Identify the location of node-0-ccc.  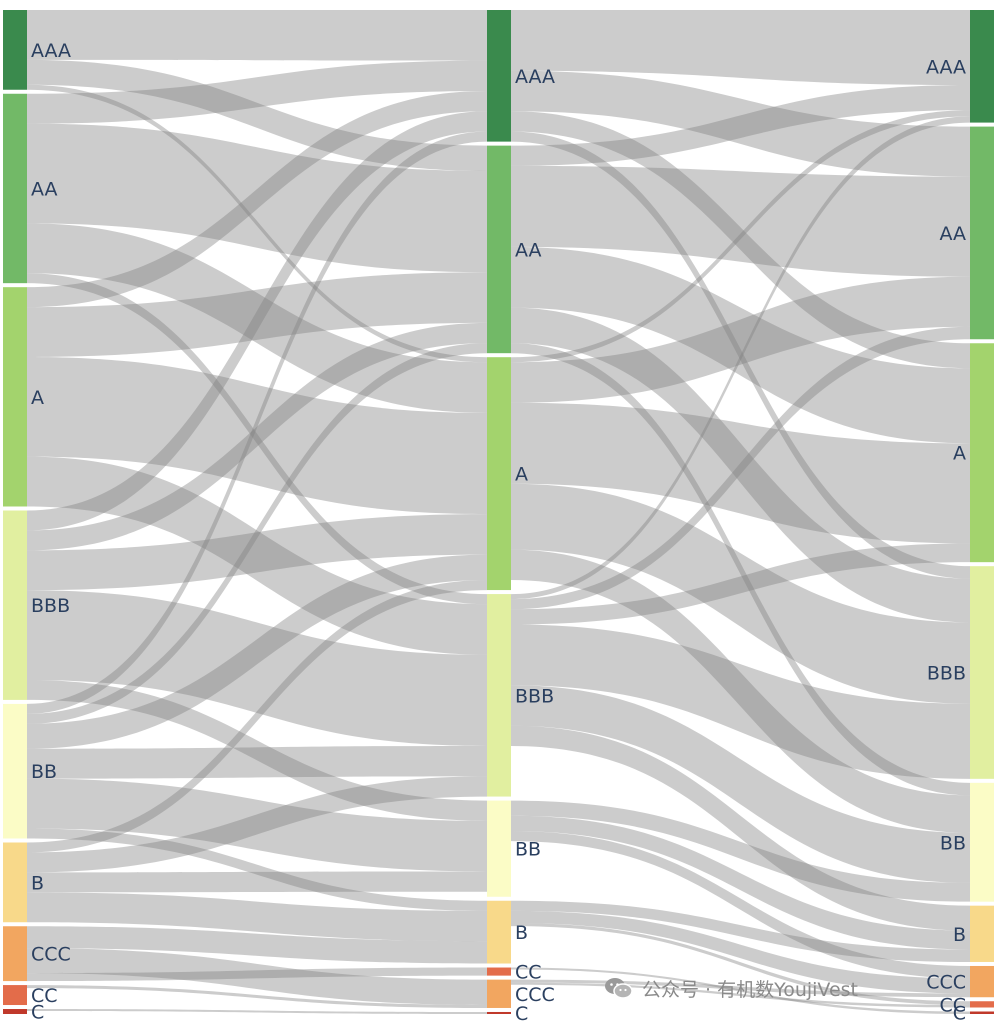
(15, 954).